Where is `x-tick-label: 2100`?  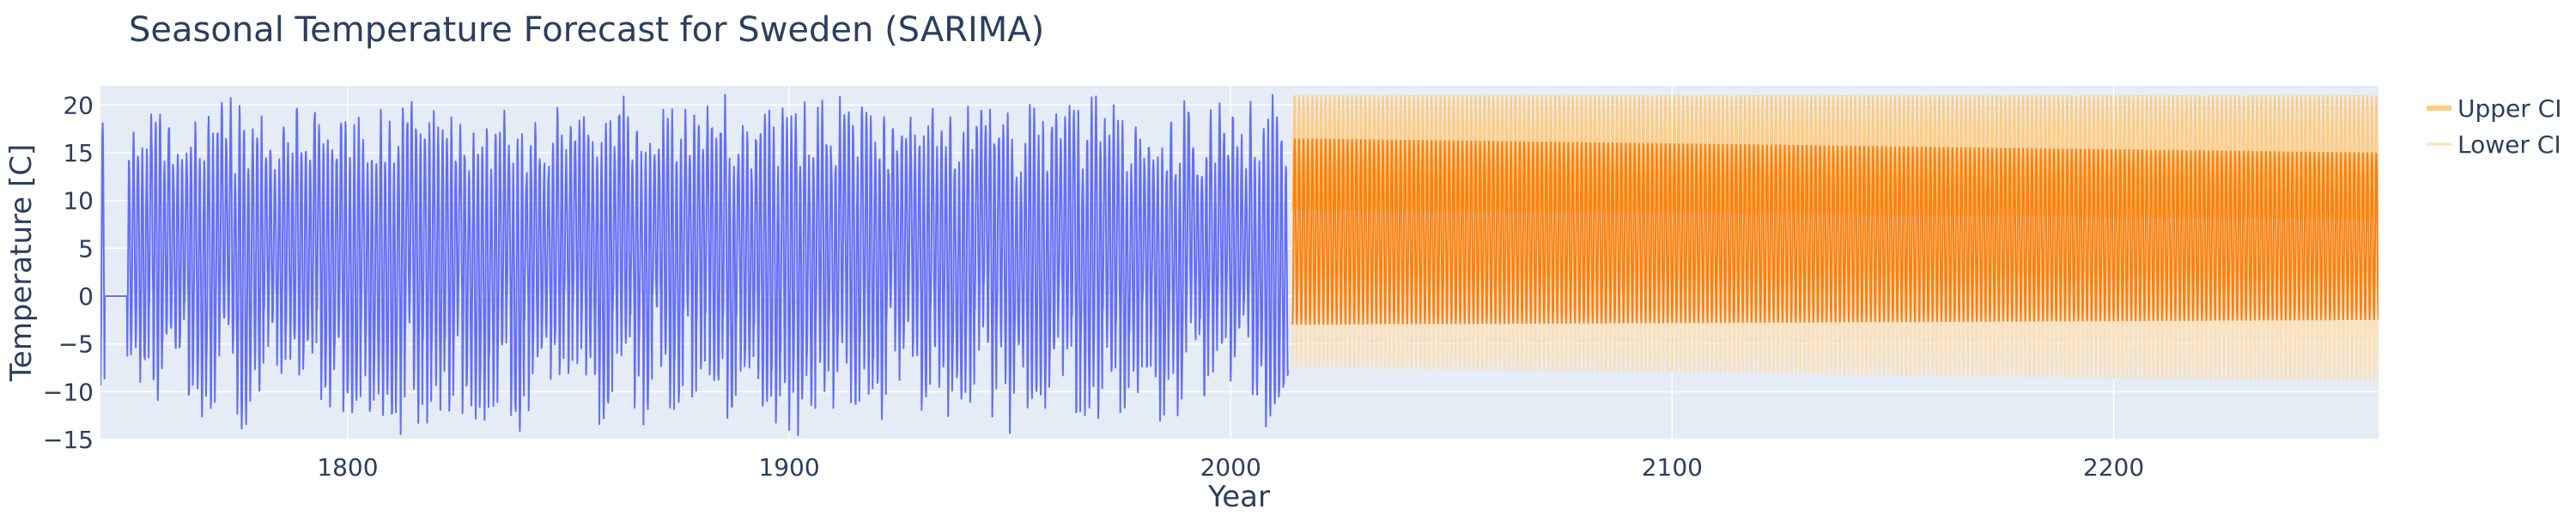 x-tick-label: 2100 is located at coordinates (1672, 467).